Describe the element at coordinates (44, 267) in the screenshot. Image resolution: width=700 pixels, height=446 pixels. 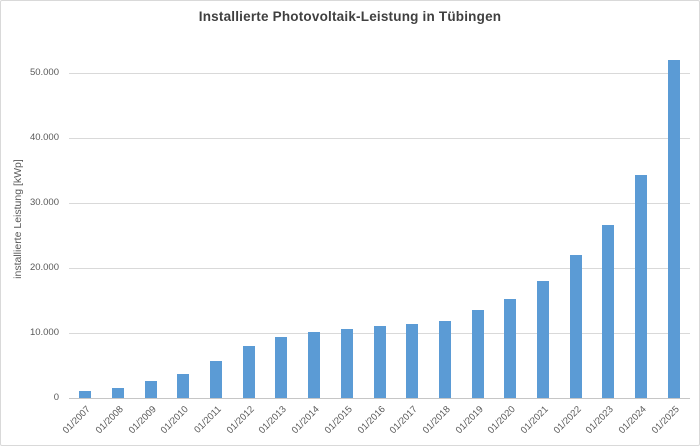
I see `y-tick-label: 20.000` at that location.